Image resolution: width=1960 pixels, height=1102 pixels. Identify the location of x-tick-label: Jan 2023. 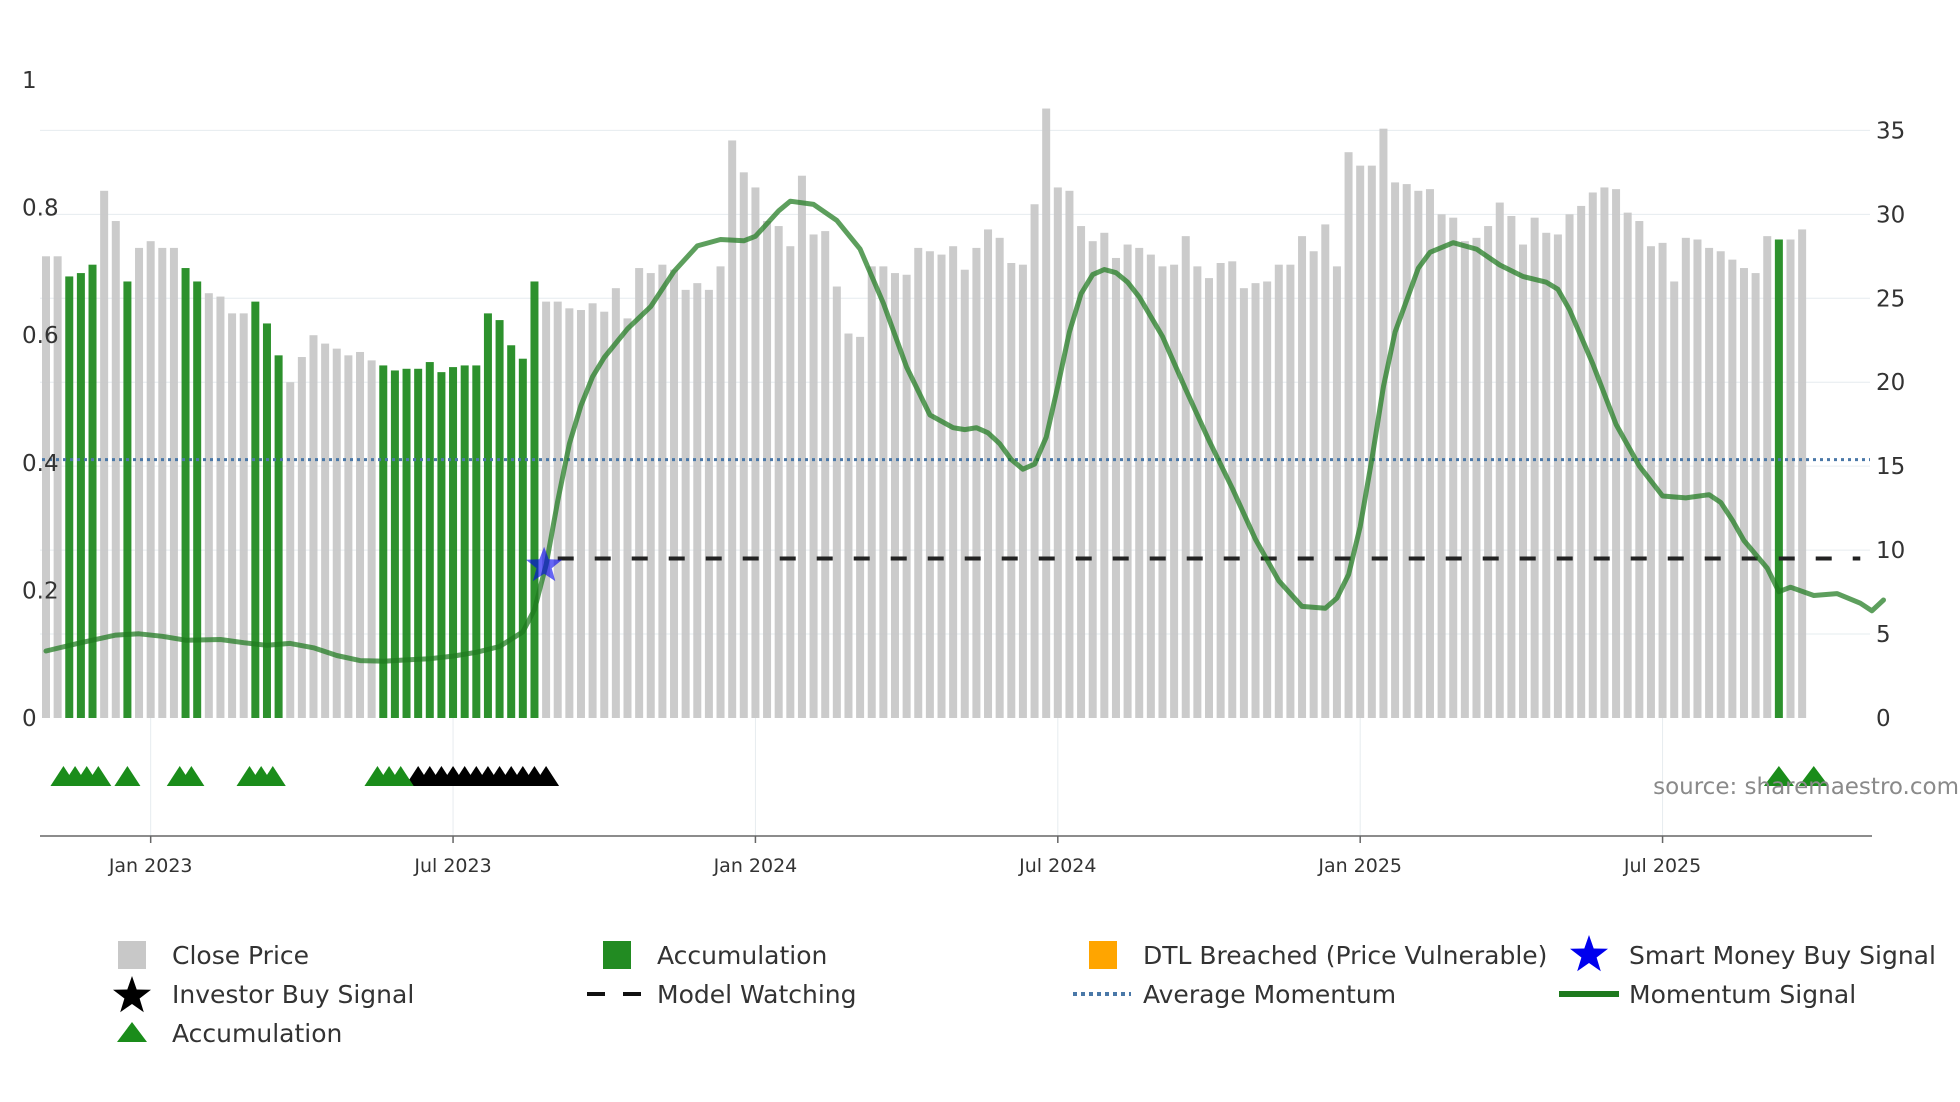
(150, 866).